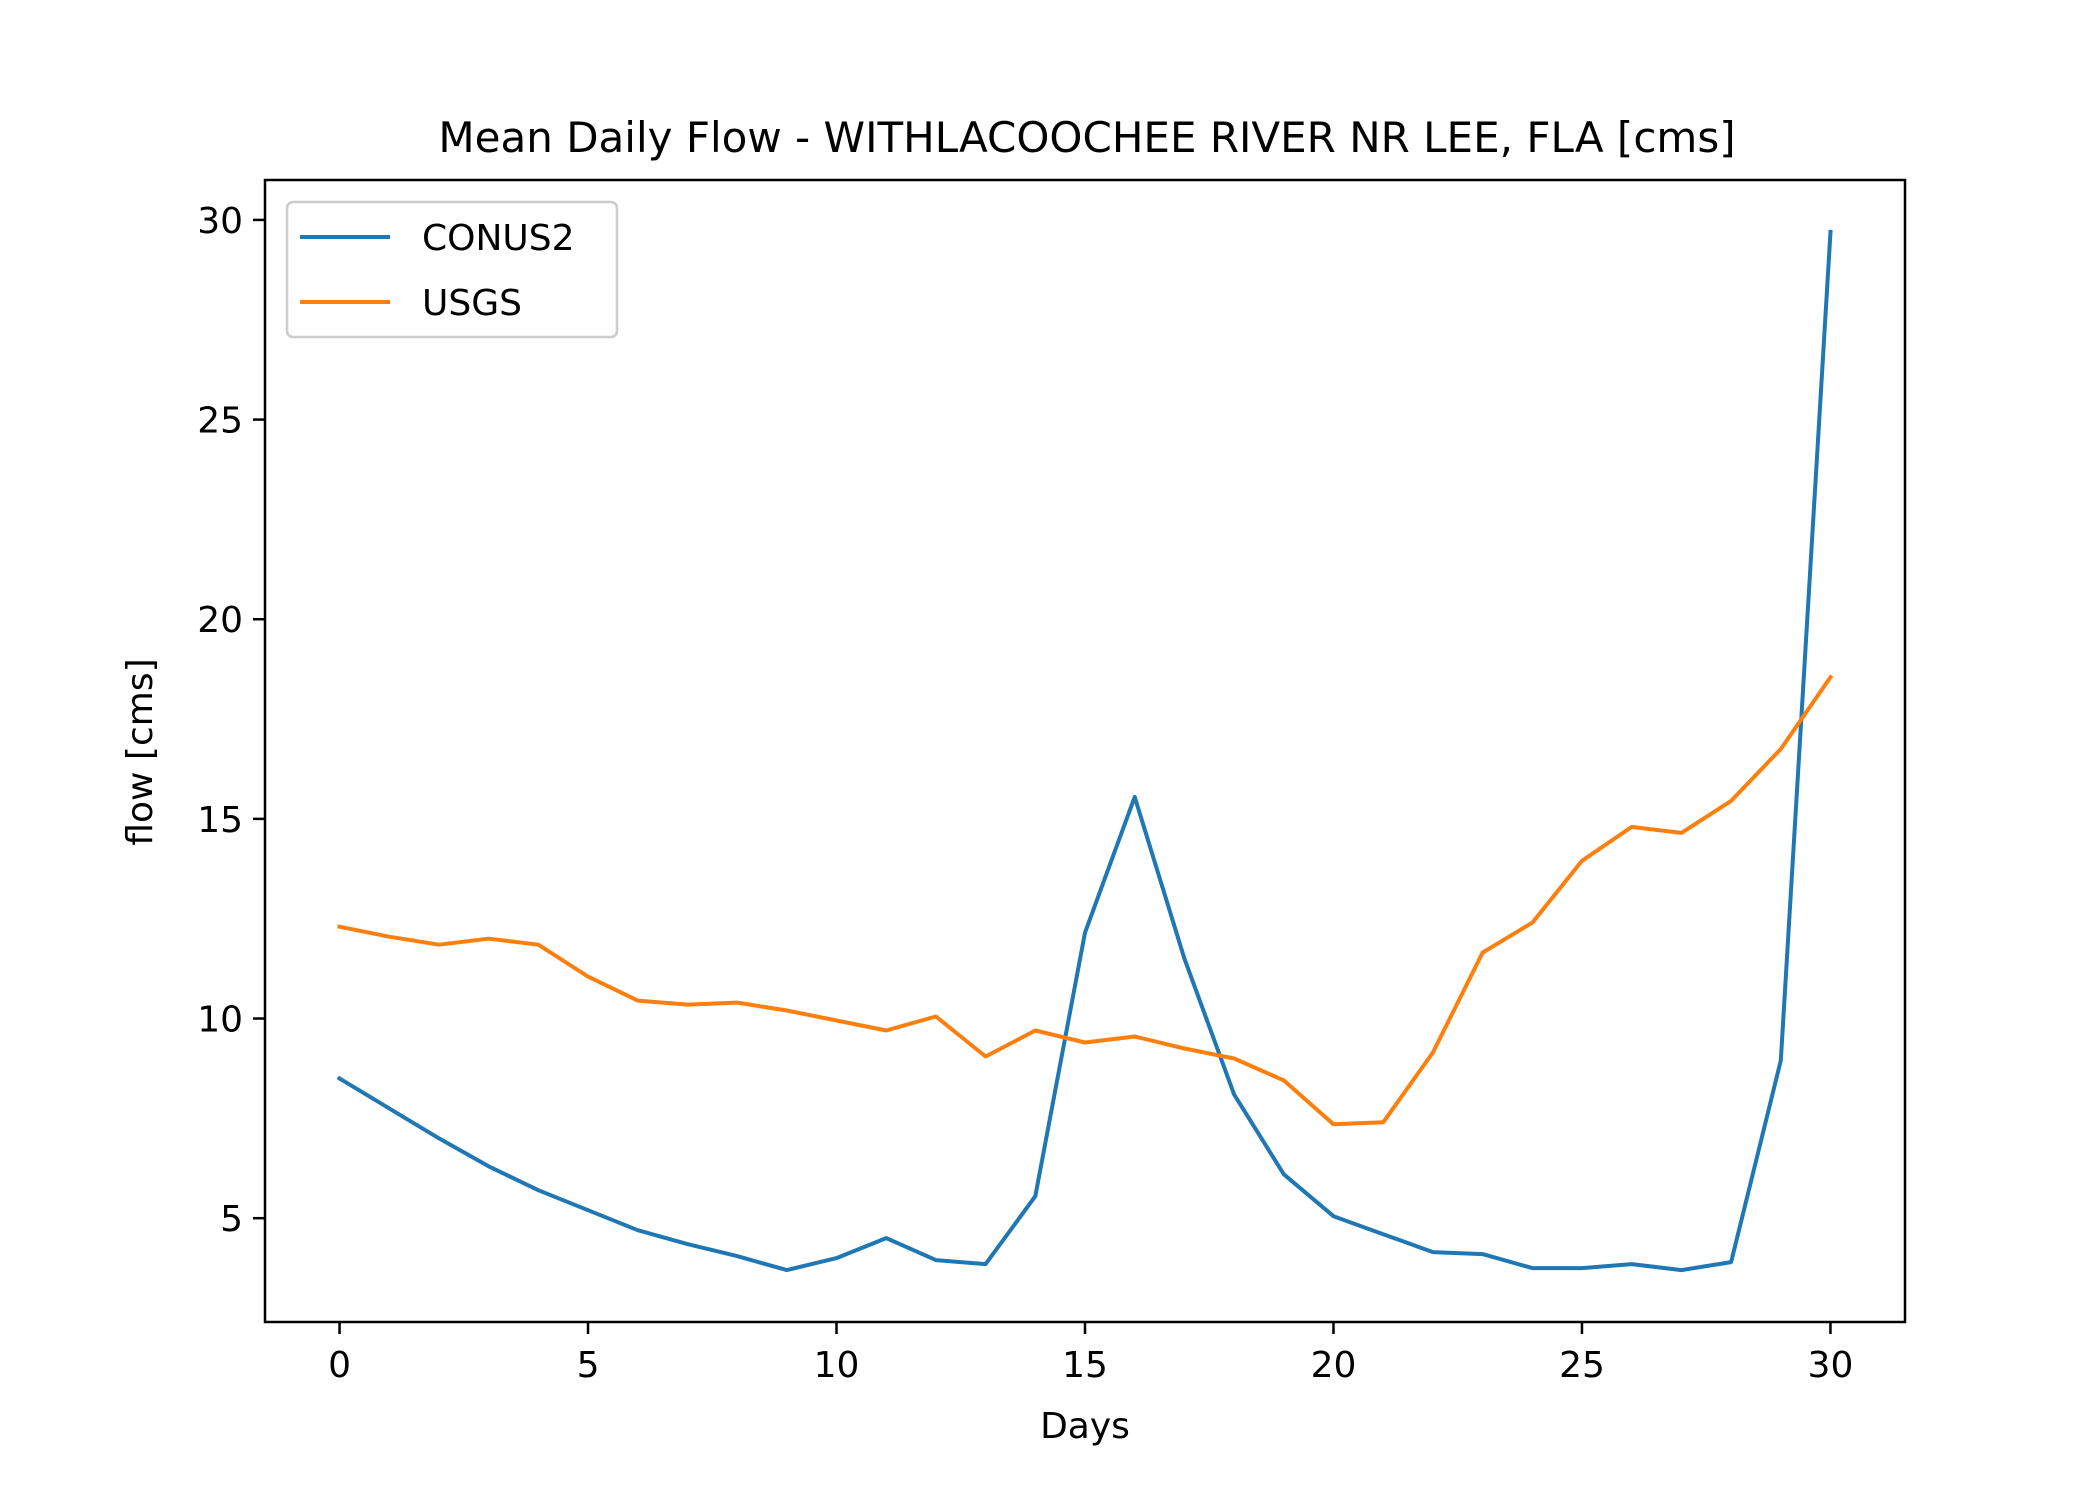  I want to click on x-tick-label: 0, so click(339, 1365).